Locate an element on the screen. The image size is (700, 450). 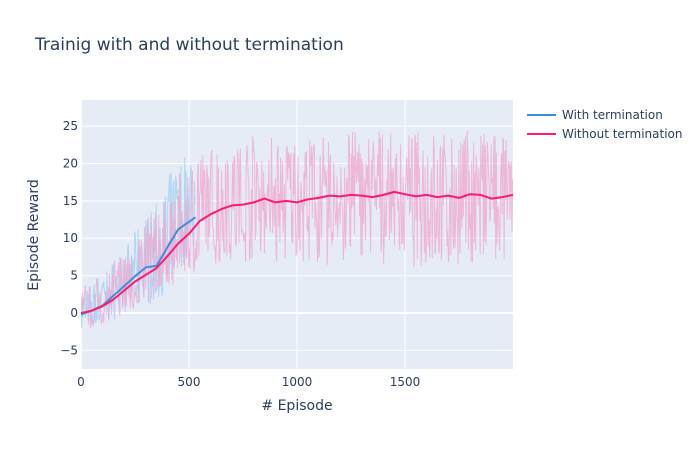
legend: With termination Without termination is located at coordinates (605, 124).